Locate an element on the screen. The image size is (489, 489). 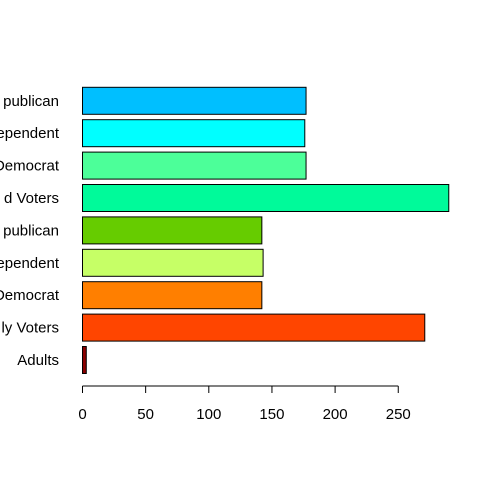
category-label: Adults is located at coordinates (38, 360).